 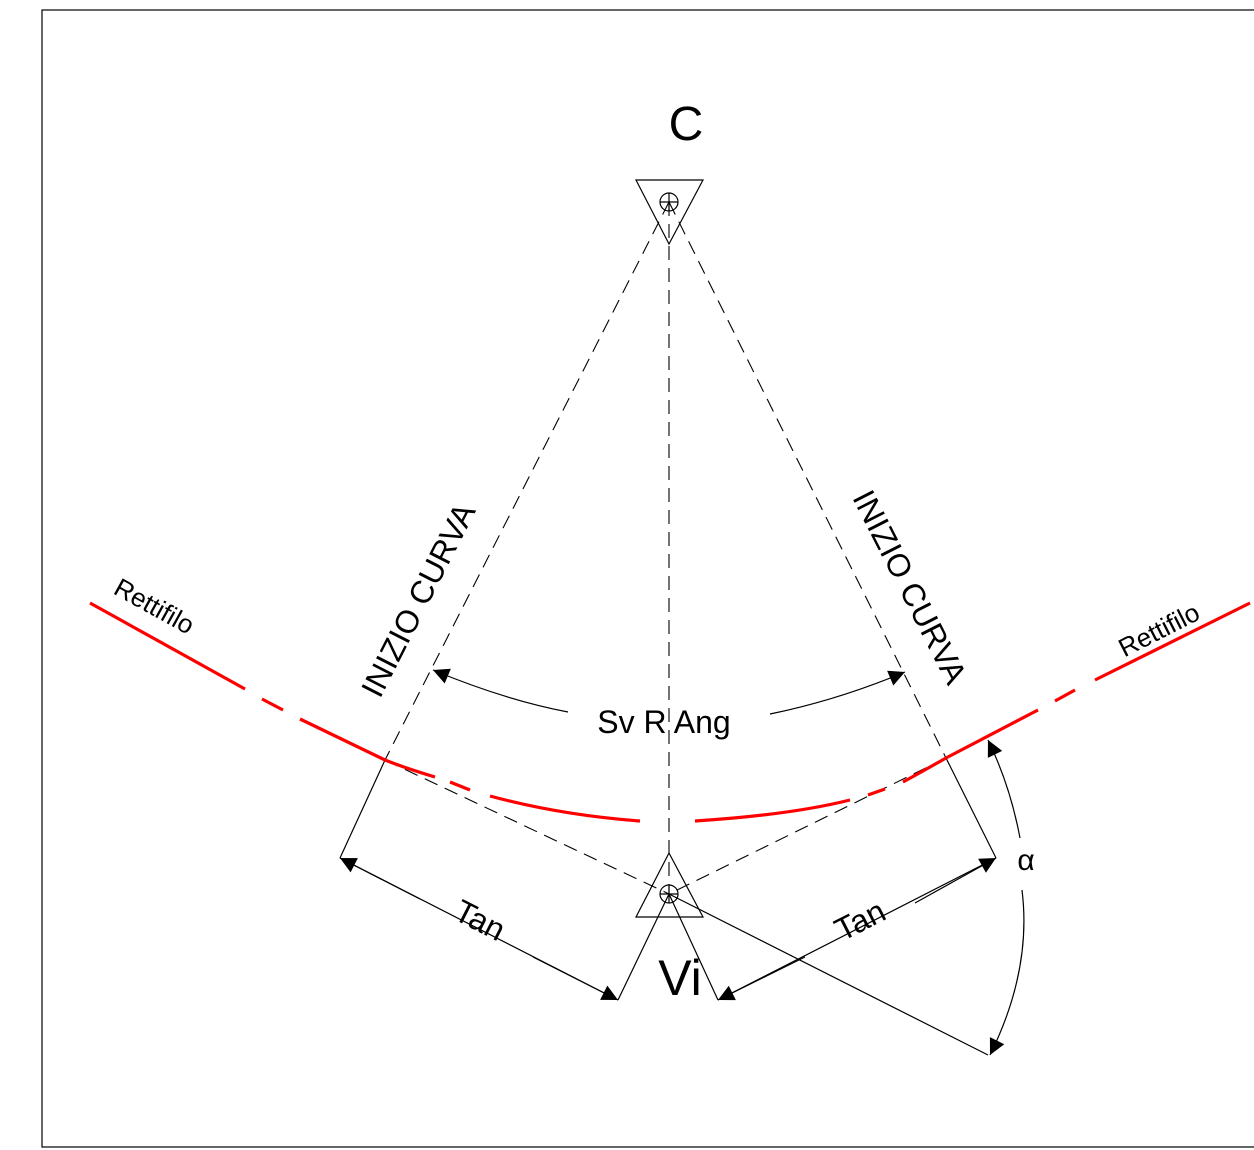 I want to click on tangent-start-right-label: INIZIO CURVA, so click(x=910, y=587).